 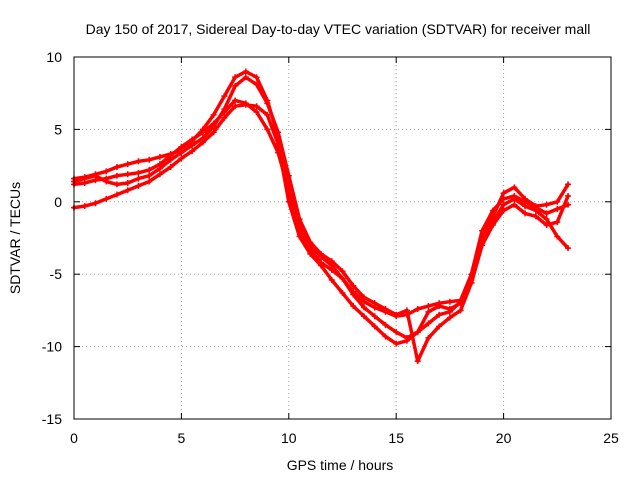 I want to click on y-tick-label: -10, so click(x=52, y=347).